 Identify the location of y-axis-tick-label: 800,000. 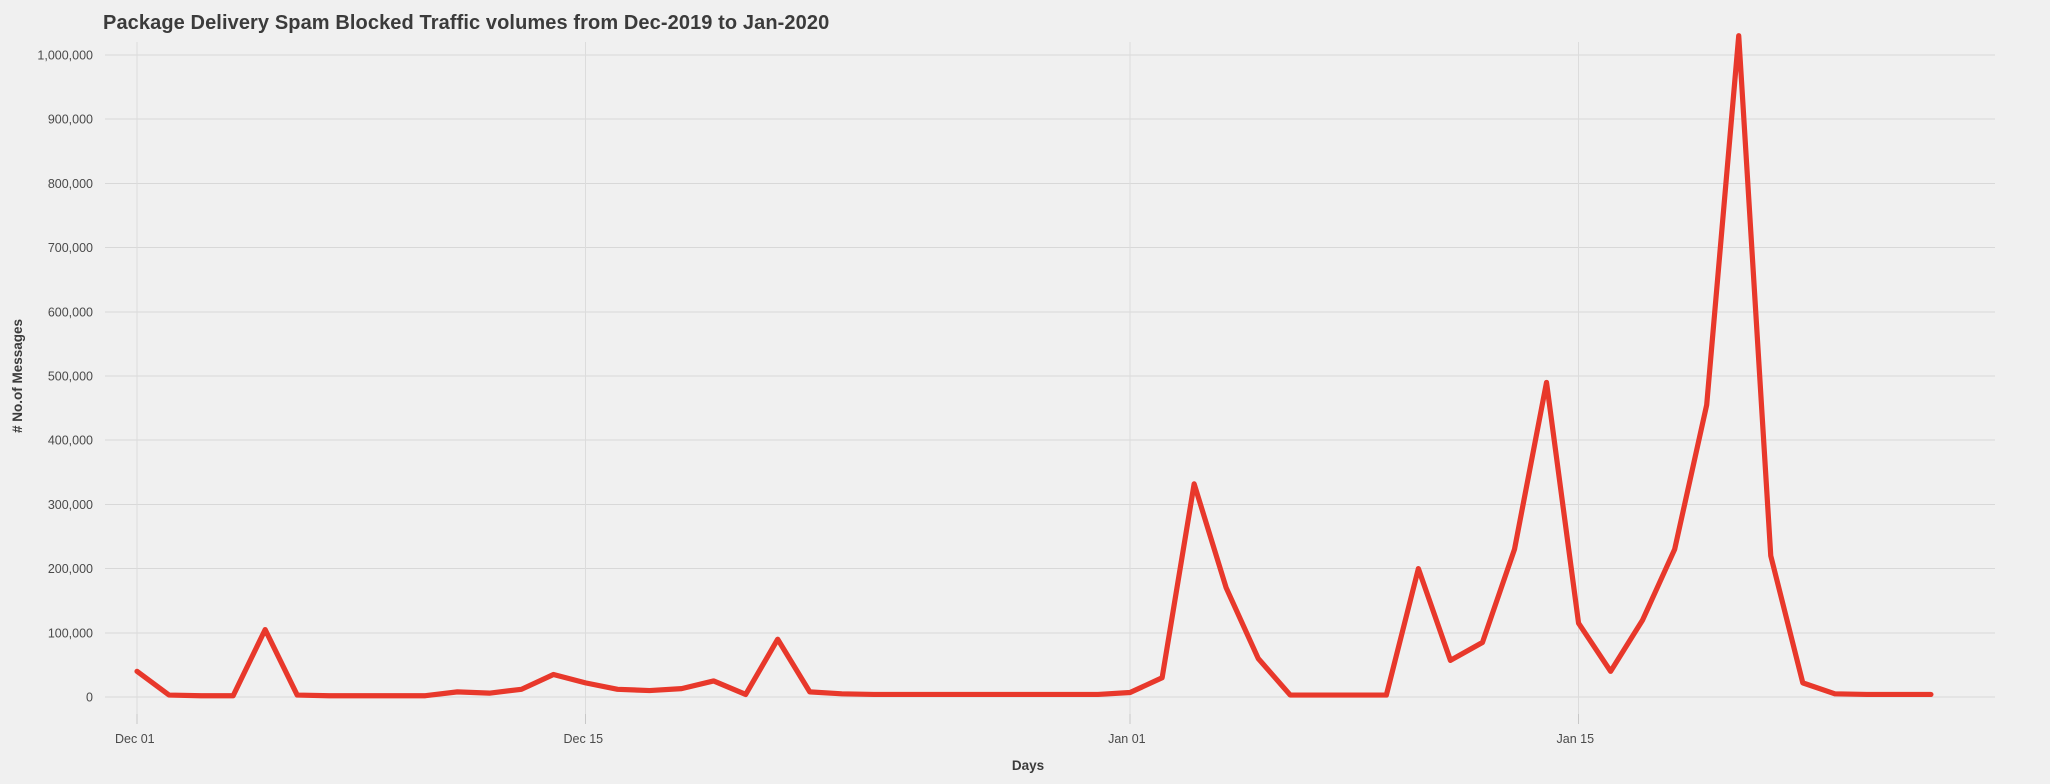
(70, 184).